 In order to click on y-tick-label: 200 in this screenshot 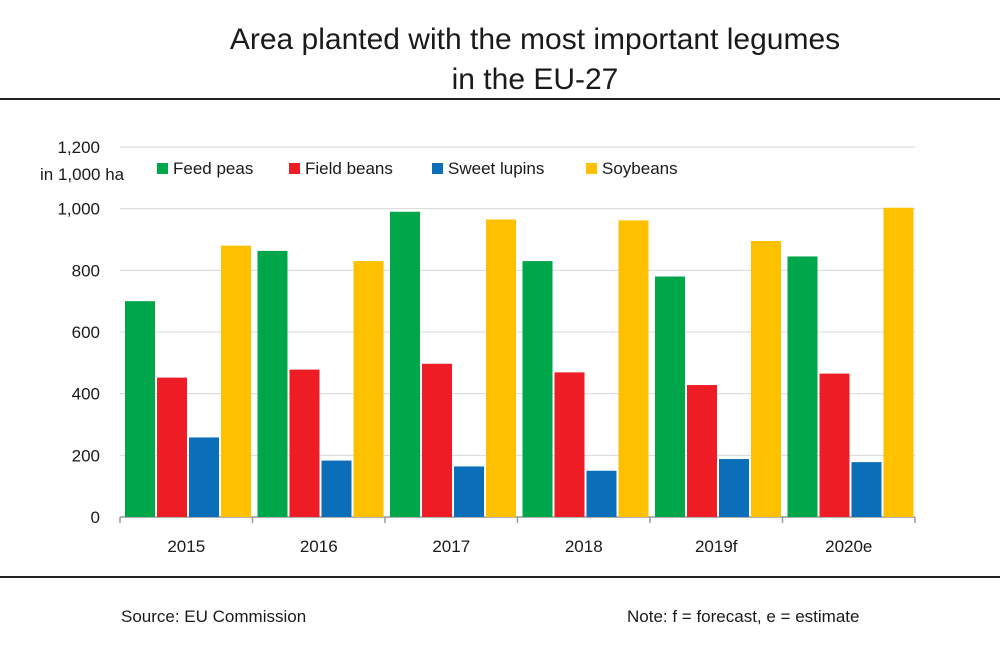, I will do `click(86, 455)`.